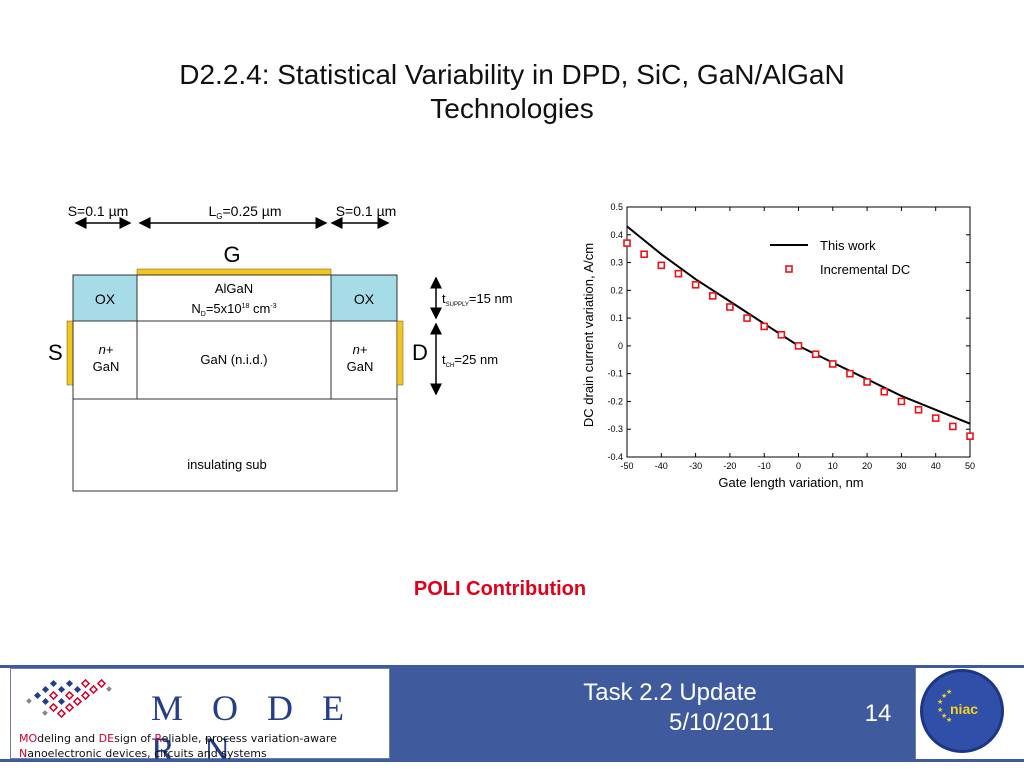  Describe the element at coordinates (512, 108) in the screenshot. I see `slide-title-line2: Technologies` at that location.